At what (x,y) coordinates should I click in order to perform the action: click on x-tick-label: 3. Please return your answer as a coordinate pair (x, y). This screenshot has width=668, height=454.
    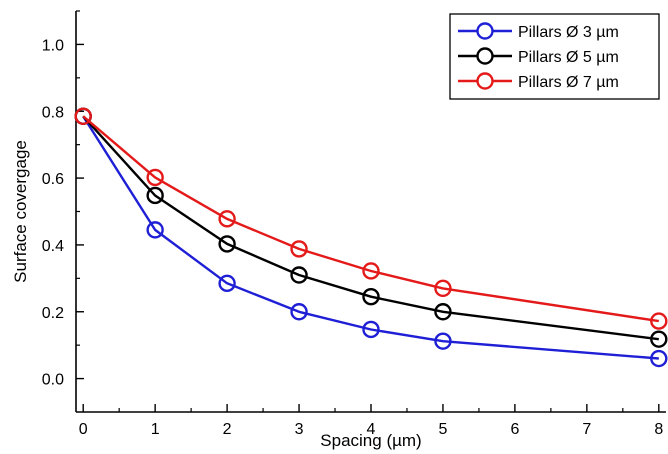
    Looking at the image, I should click on (299, 429).